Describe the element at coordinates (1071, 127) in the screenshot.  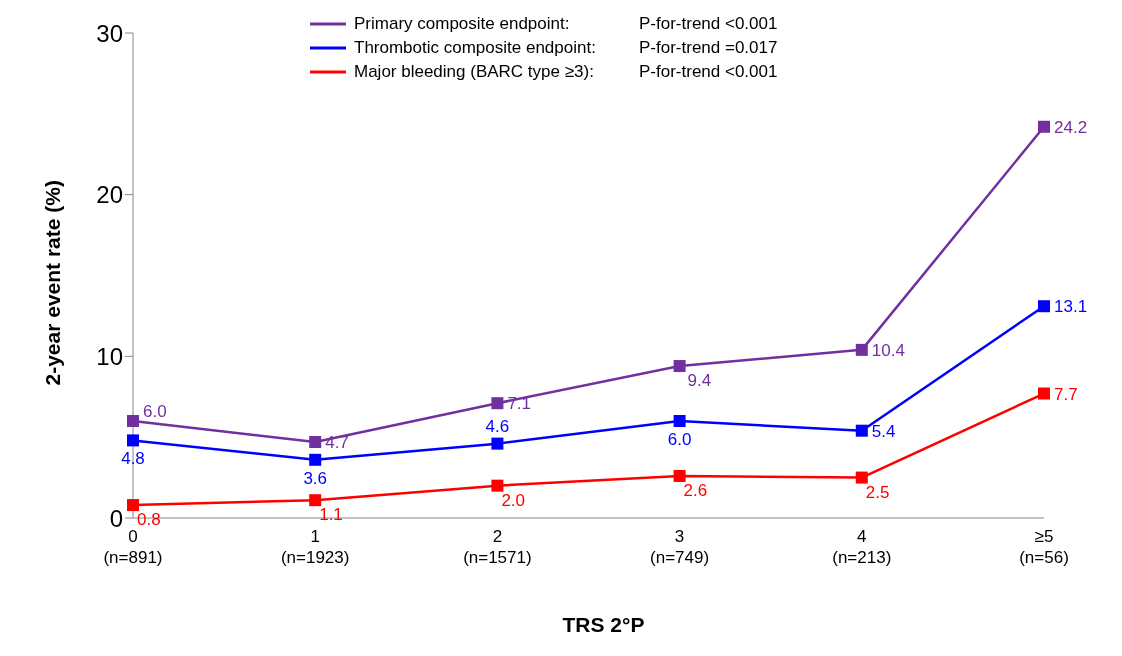
I see `data-label: 24.2` at that location.